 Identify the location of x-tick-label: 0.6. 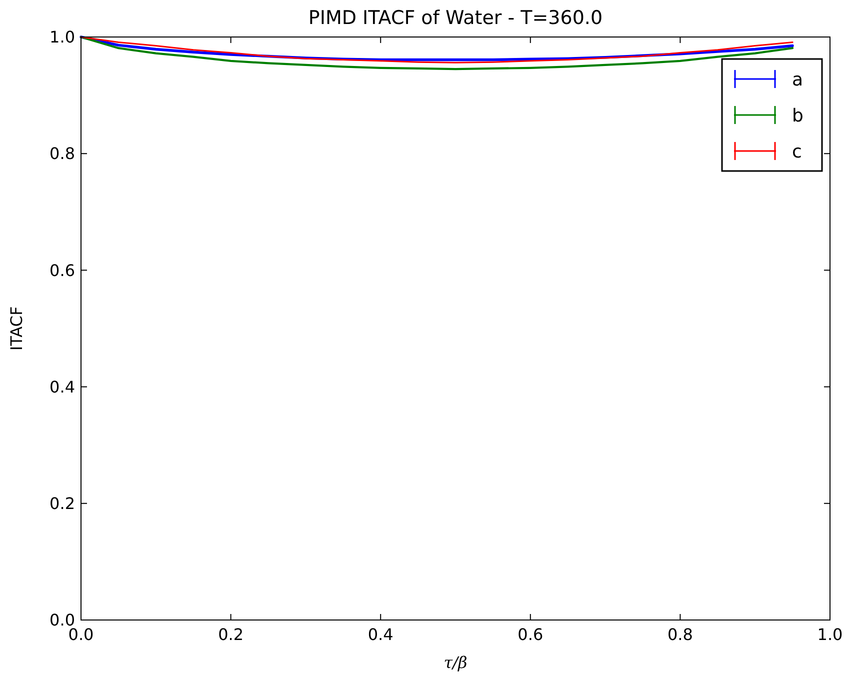
(531, 634).